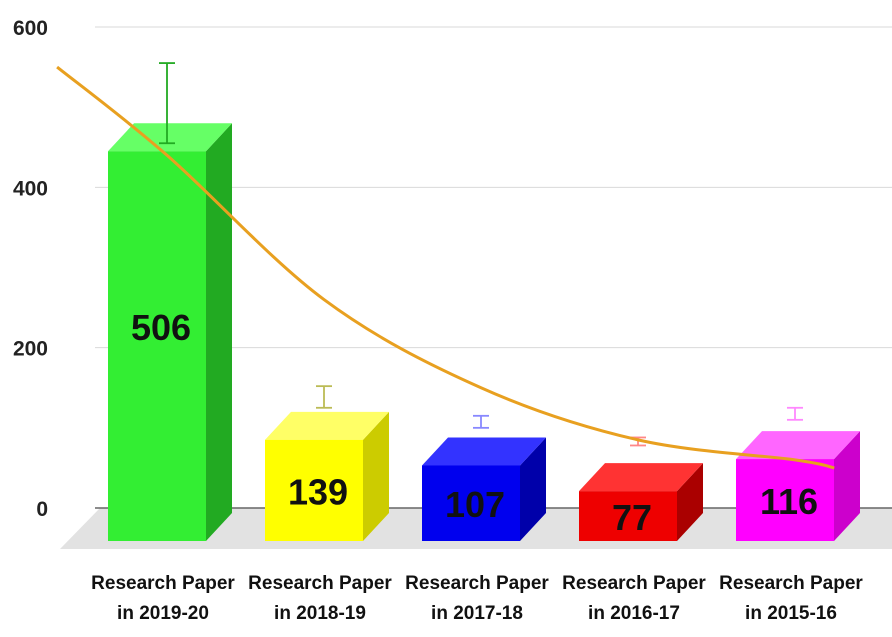  I want to click on x-category-label: in 2017-18, so click(477, 613).